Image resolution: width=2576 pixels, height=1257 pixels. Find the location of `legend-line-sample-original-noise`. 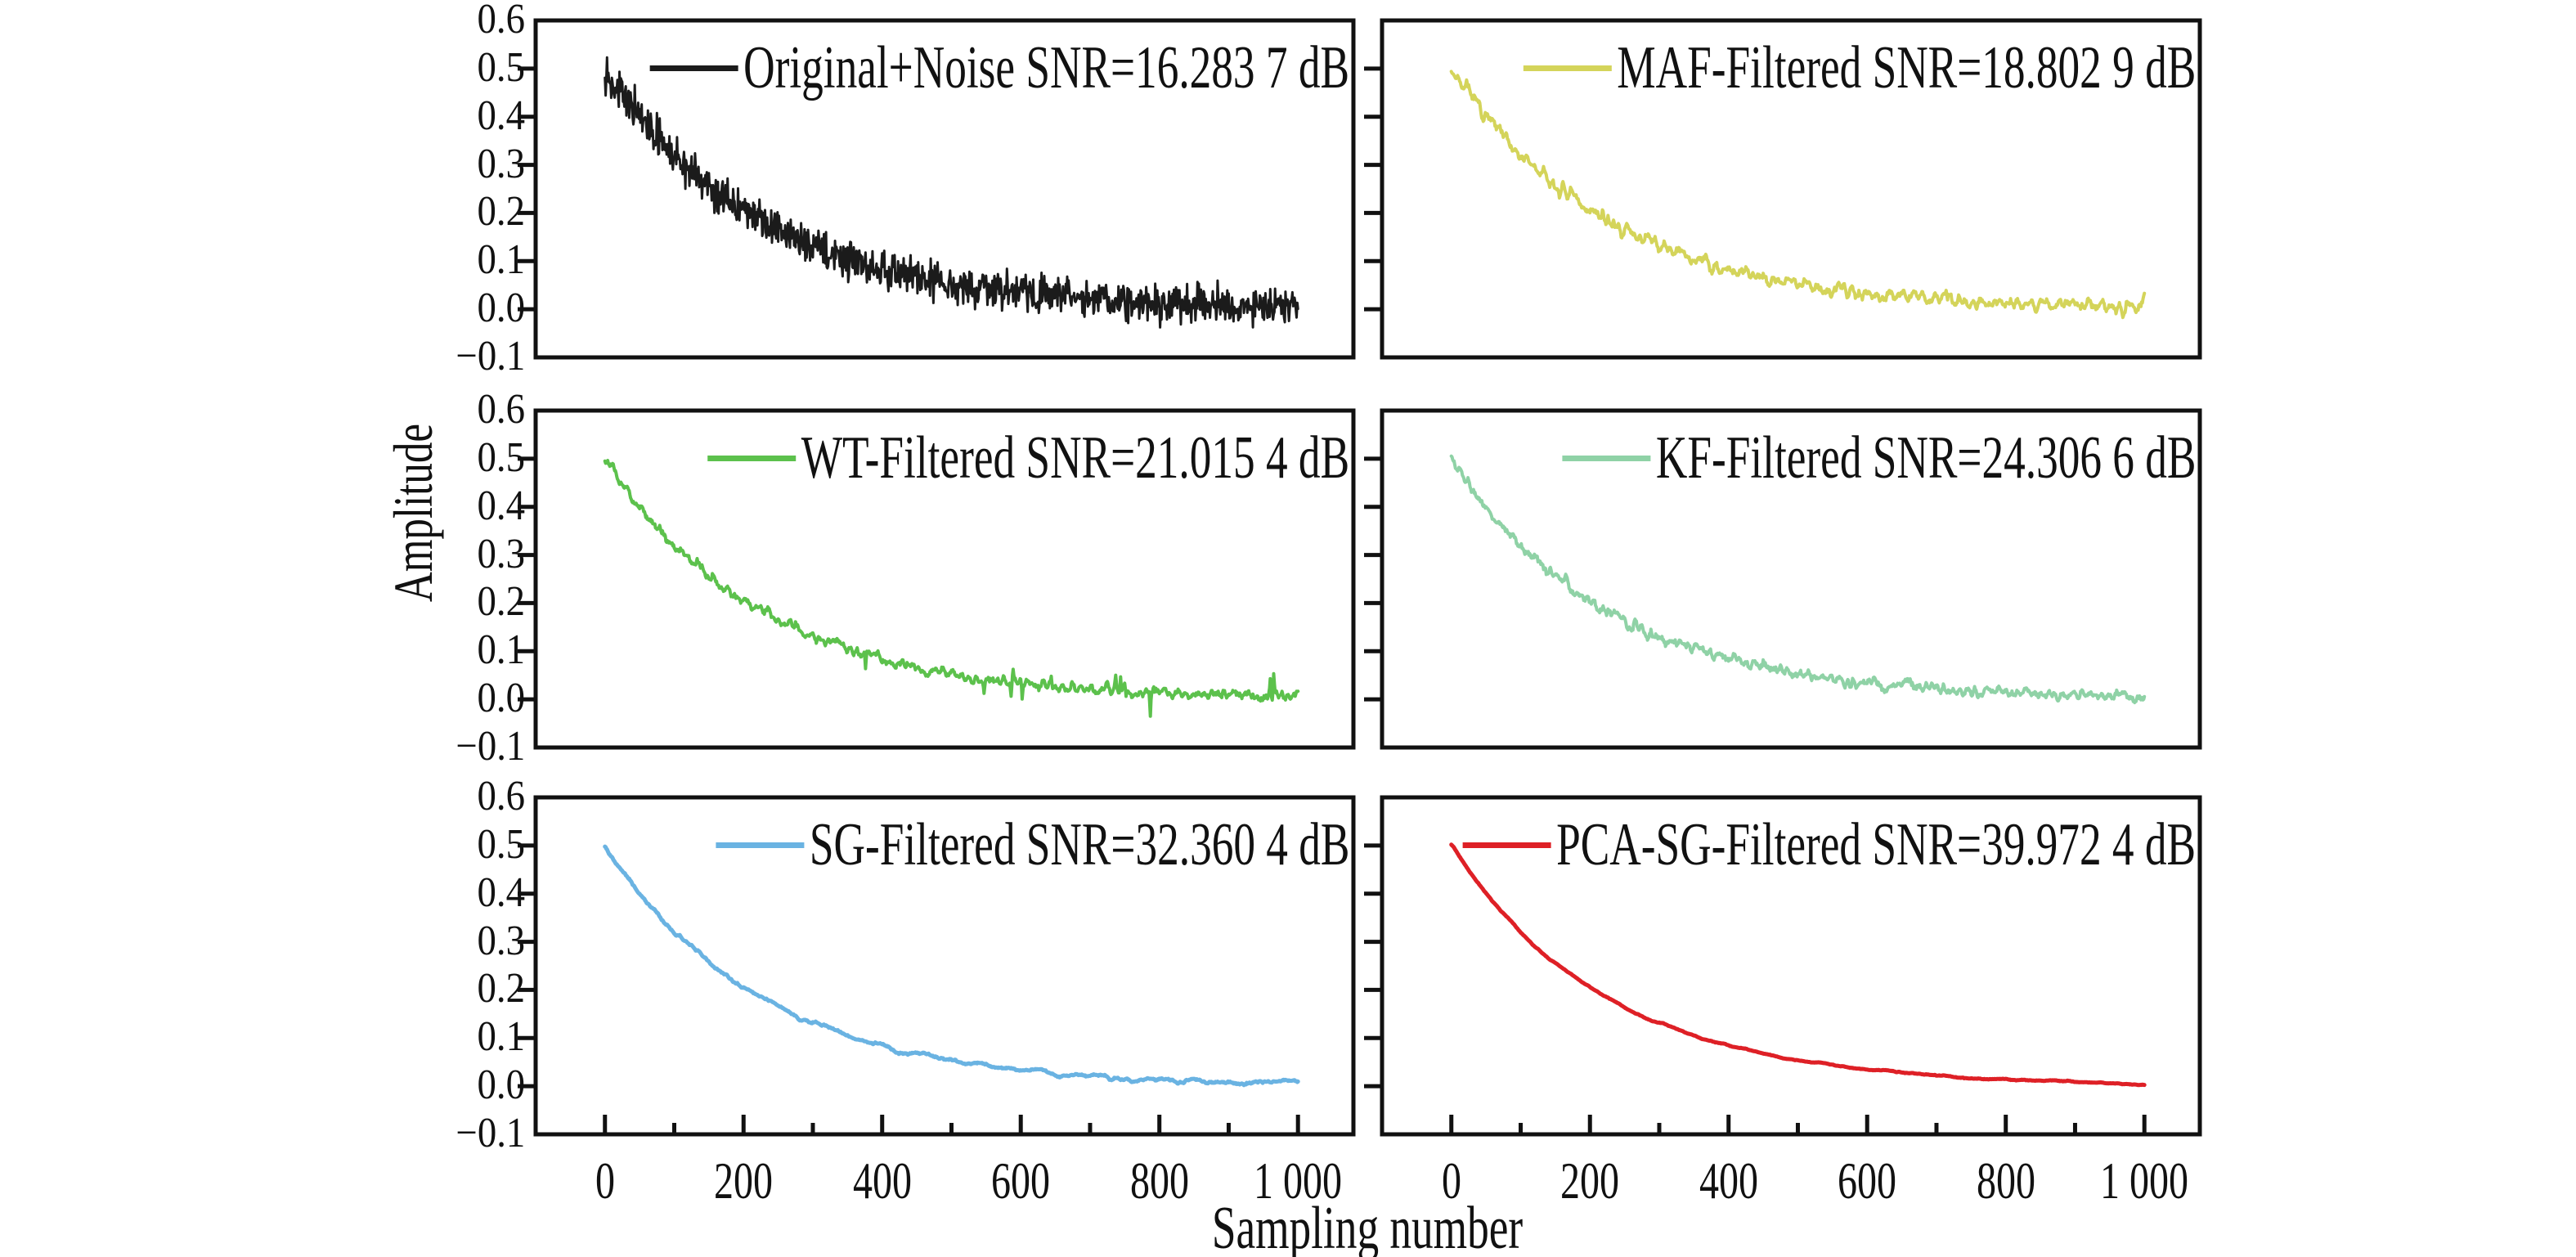

legend-line-sample-original-noise is located at coordinates (694, 68).